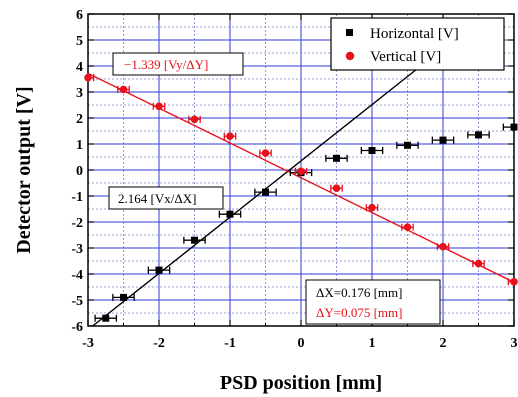 Image resolution: width=518 pixels, height=397 pixels. I want to click on y-tick-label: 0, so click(79, 171).